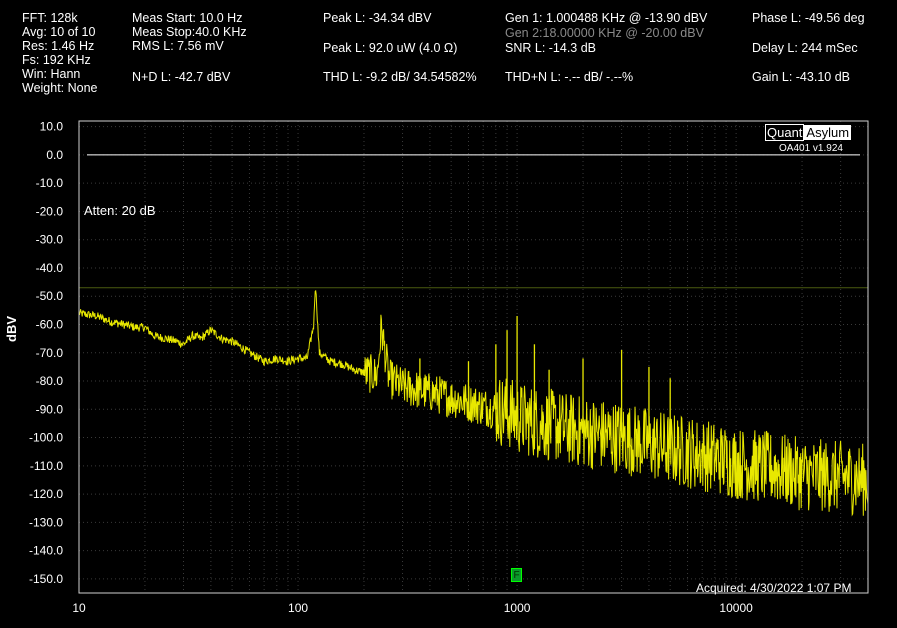  Describe the element at coordinates (46, 438) in the screenshot. I see `y-tick-label: -100.0` at that location.